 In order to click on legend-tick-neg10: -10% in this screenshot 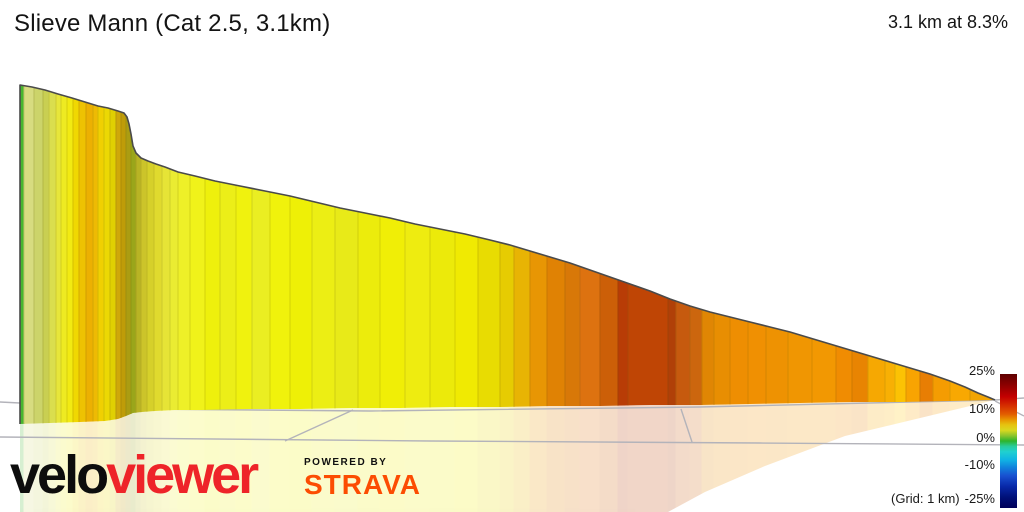, I will do `click(979, 464)`.